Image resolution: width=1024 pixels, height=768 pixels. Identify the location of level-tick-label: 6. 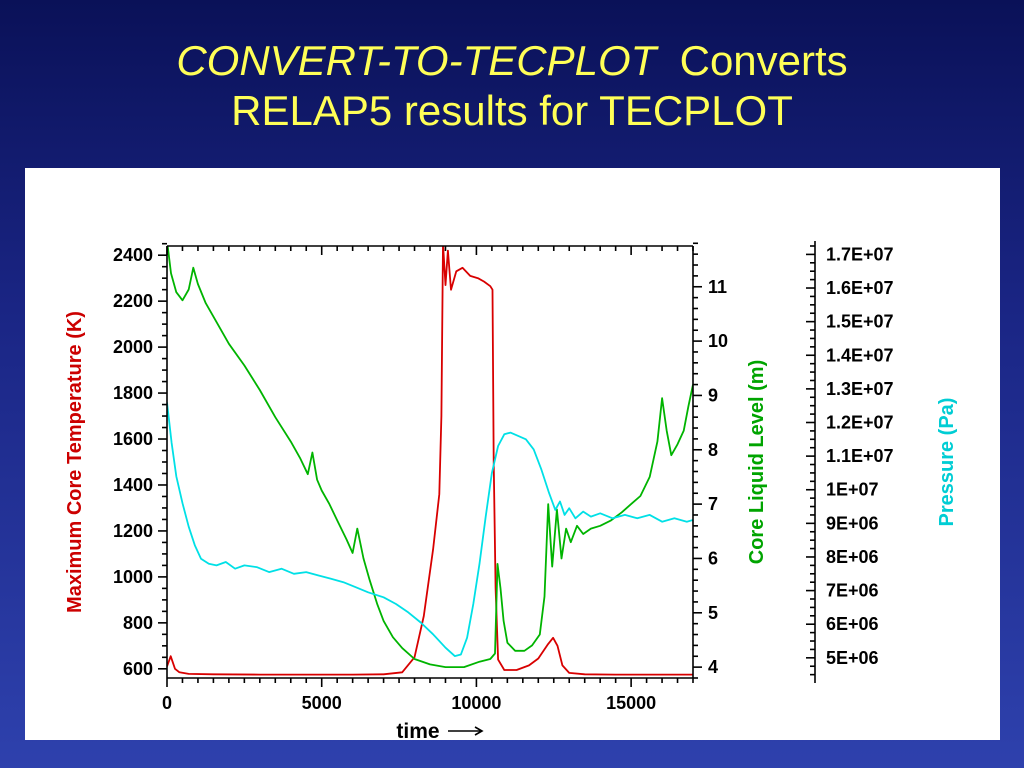
(713, 558).